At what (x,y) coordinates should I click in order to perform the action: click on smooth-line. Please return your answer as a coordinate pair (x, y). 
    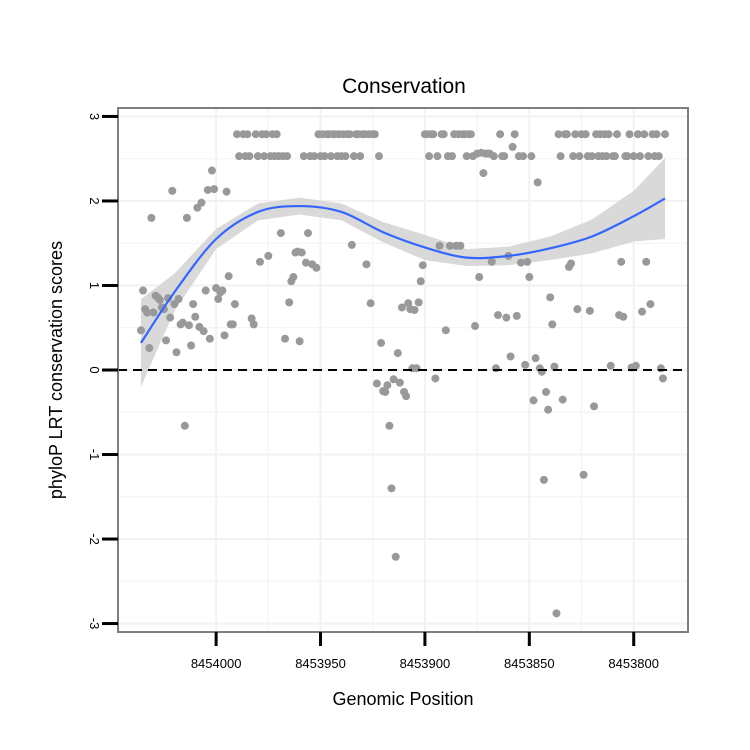
    Looking at the image, I should click on (403, 270).